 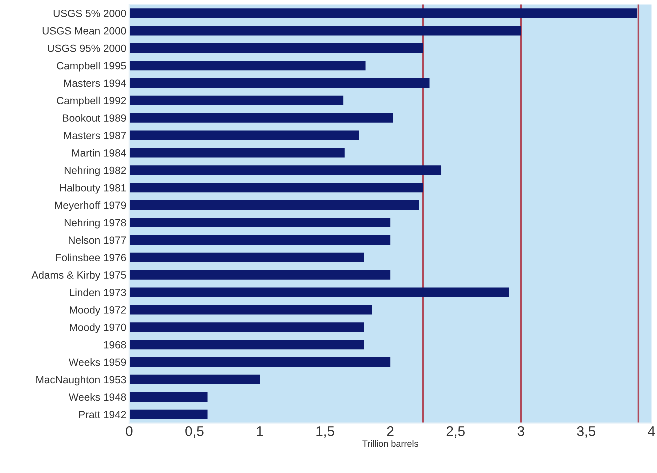 What do you see at coordinates (97, 240) in the screenshot?
I see `y-tick-label: Nelson 1977` at bounding box center [97, 240].